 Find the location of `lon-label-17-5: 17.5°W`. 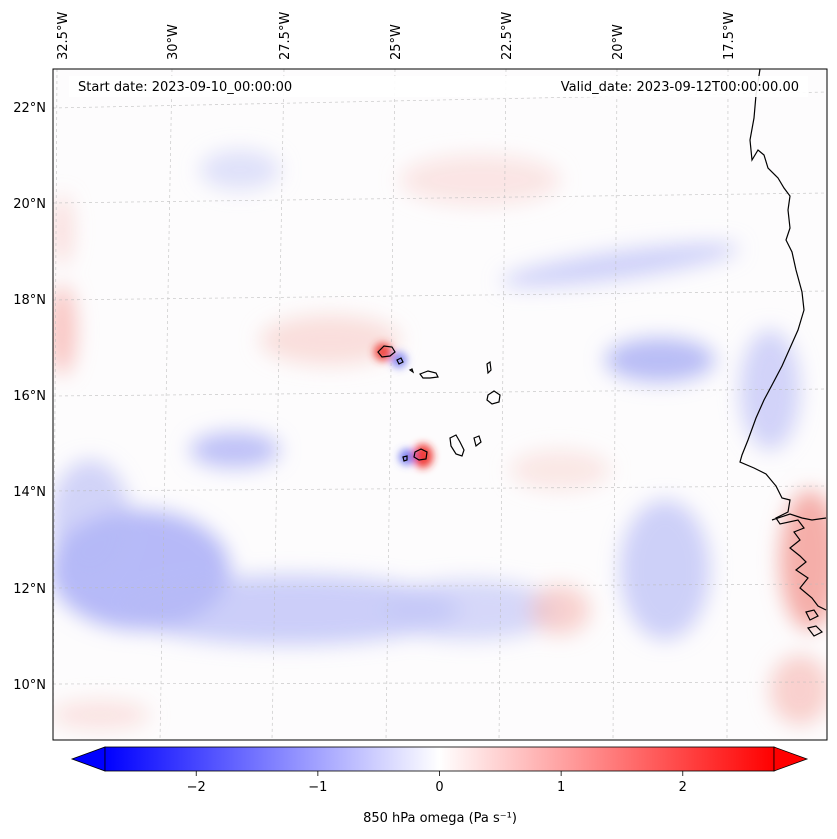

lon-label-17-5: 17.5°W is located at coordinates (729, 36).